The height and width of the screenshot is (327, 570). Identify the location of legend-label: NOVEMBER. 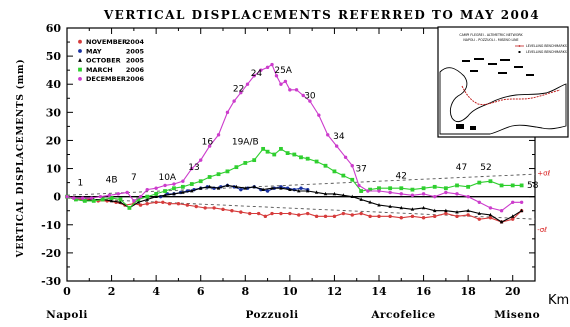
(106, 42).